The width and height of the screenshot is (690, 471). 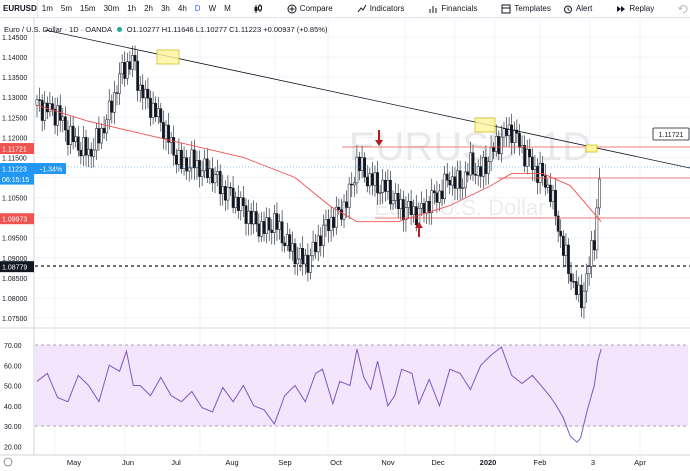 What do you see at coordinates (58, 29) in the screenshot?
I see `legend-title: Euro / U.S. Dollar · 1D · OANDA` at bounding box center [58, 29].